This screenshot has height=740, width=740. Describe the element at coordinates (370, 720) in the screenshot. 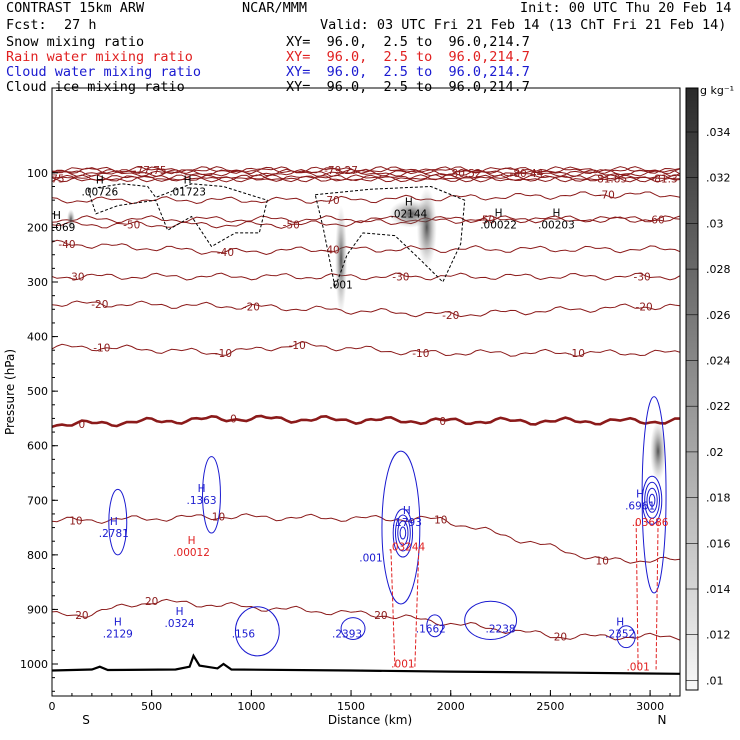

I see `x-axis-title: Distance (km)` at that location.